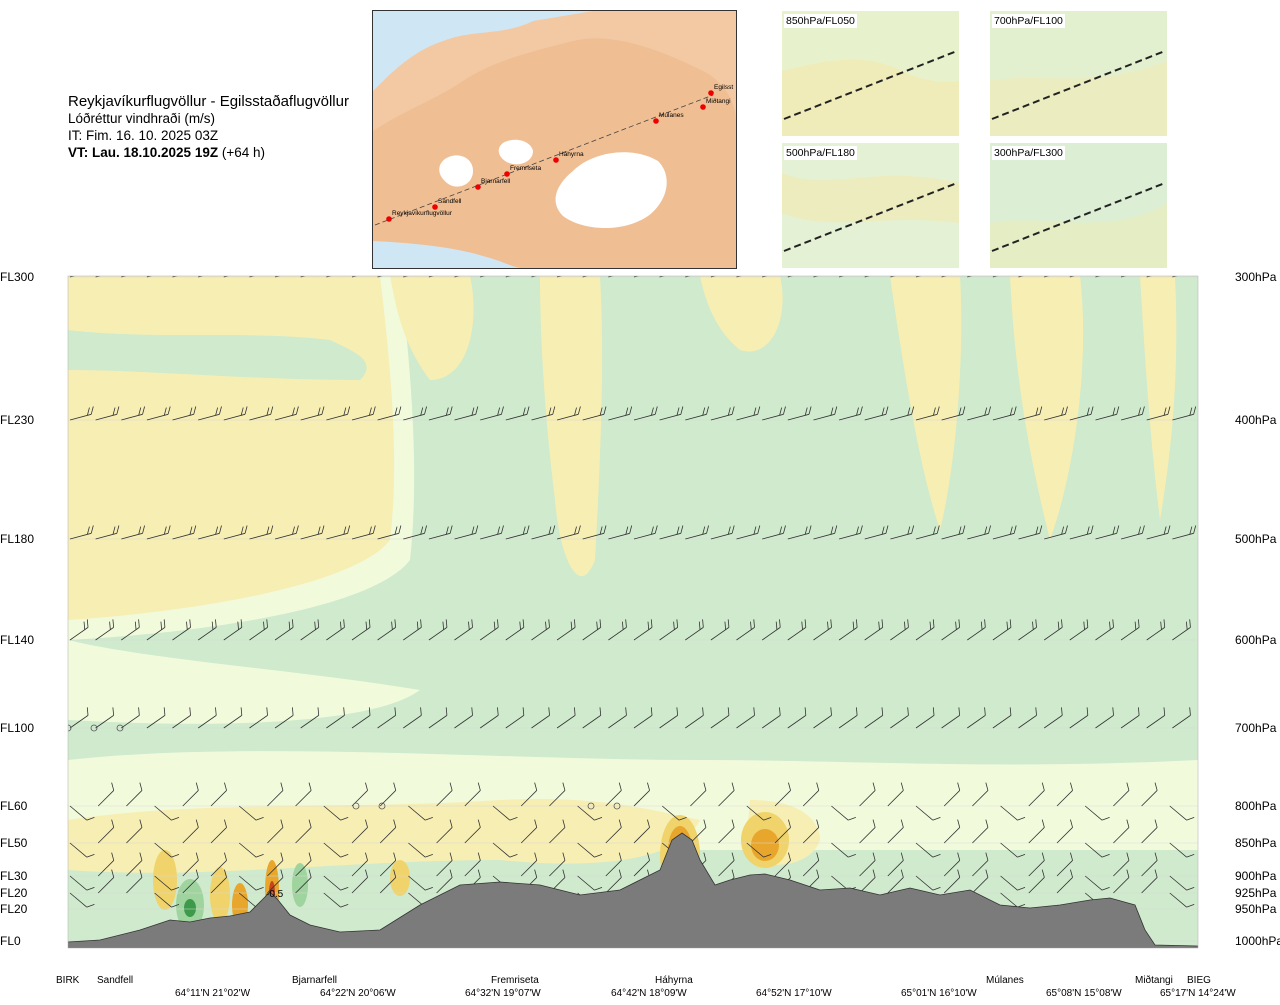  Describe the element at coordinates (14, 909) in the screenshot. I see `left-axis-label: FL20` at that location.